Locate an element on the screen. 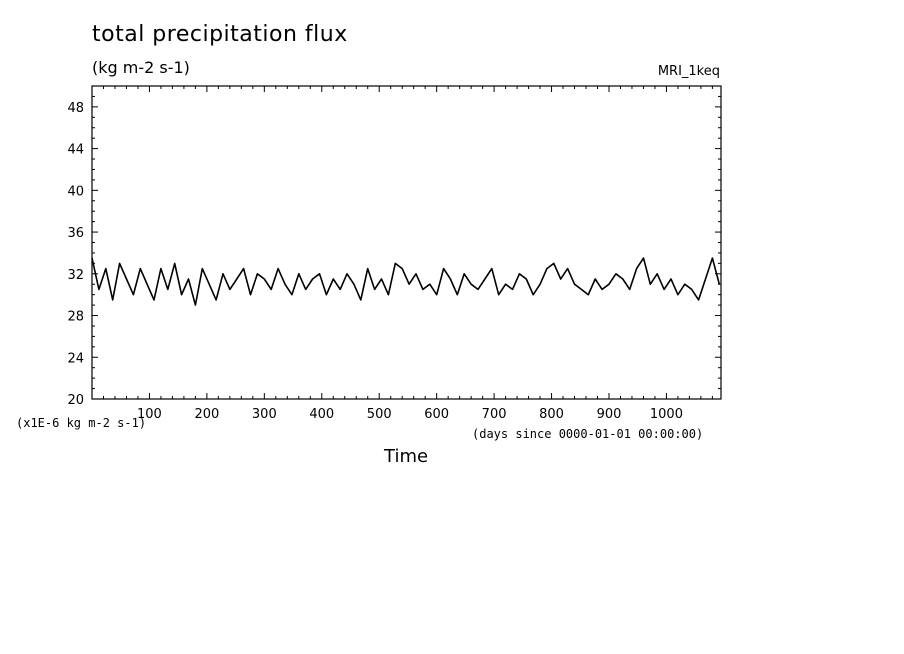 The height and width of the screenshot is (654, 904). x-tick-label: 200 is located at coordinates (206, 414).